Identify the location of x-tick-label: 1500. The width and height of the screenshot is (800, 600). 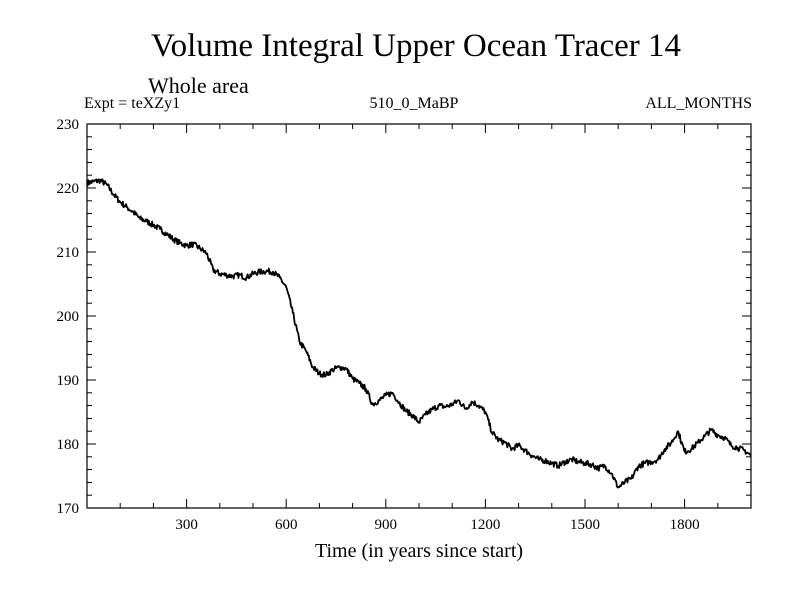
(585, 525).